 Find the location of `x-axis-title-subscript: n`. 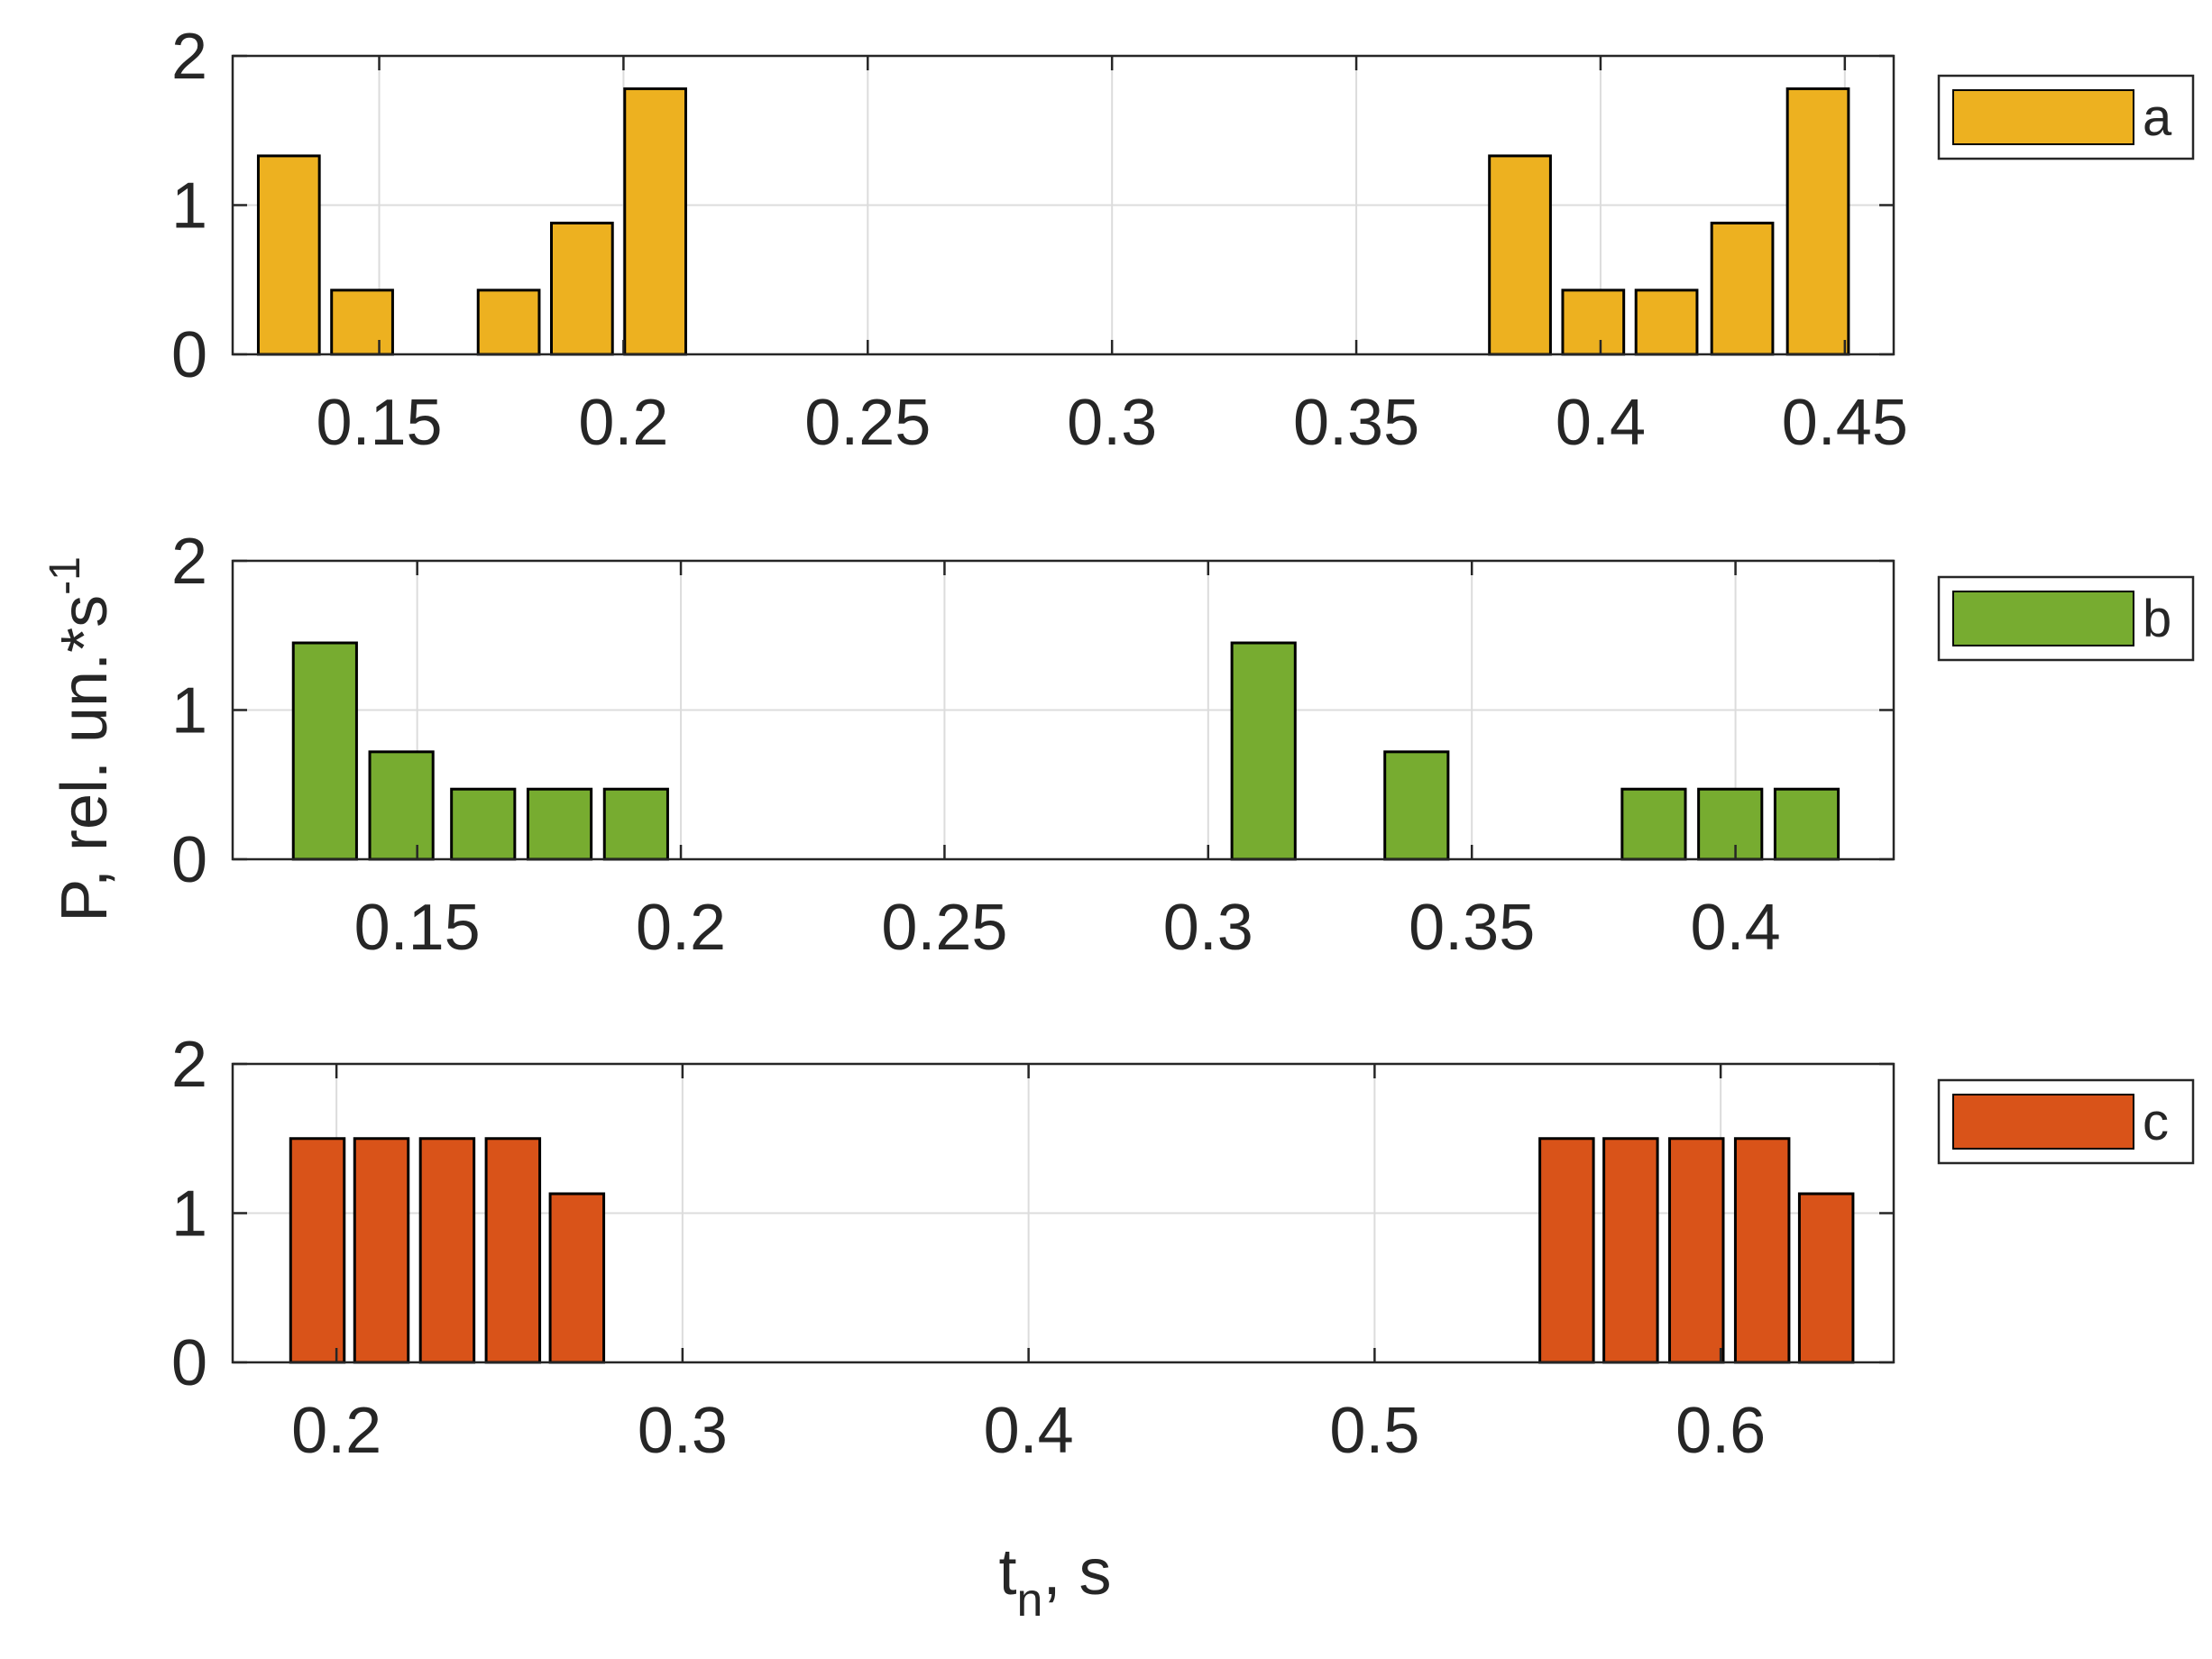

x-axis-title-subscript: n is located at coordinates (1030, 1600).